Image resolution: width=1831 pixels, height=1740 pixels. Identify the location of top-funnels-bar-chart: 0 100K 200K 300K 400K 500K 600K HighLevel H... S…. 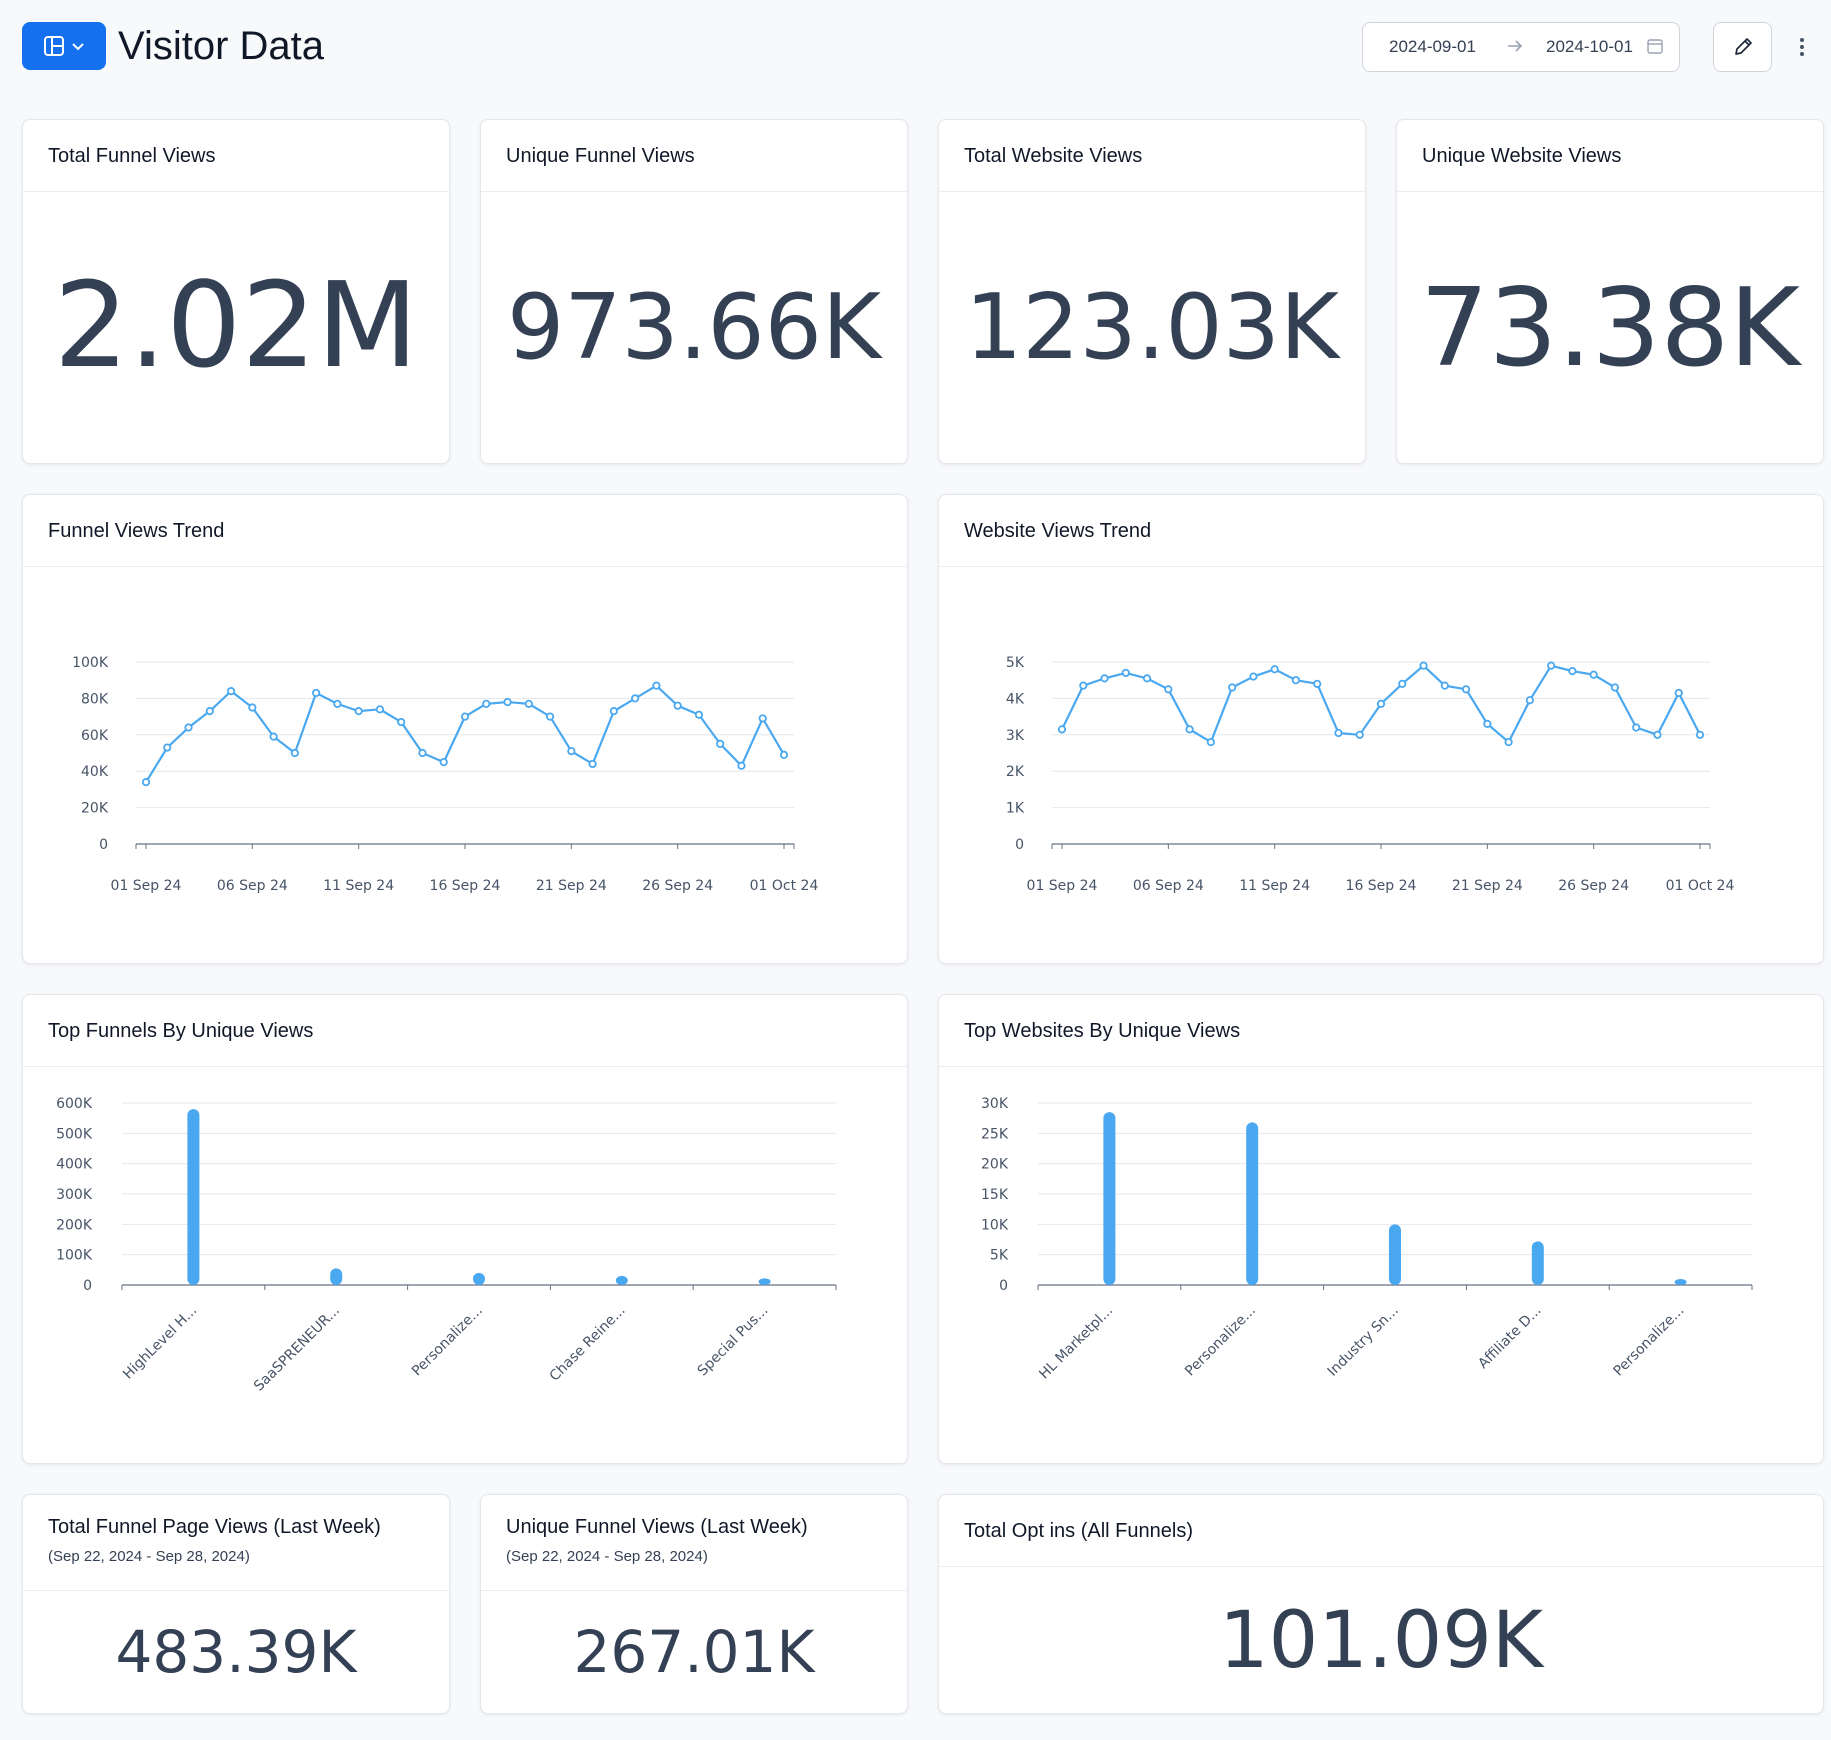
(446, 1245).